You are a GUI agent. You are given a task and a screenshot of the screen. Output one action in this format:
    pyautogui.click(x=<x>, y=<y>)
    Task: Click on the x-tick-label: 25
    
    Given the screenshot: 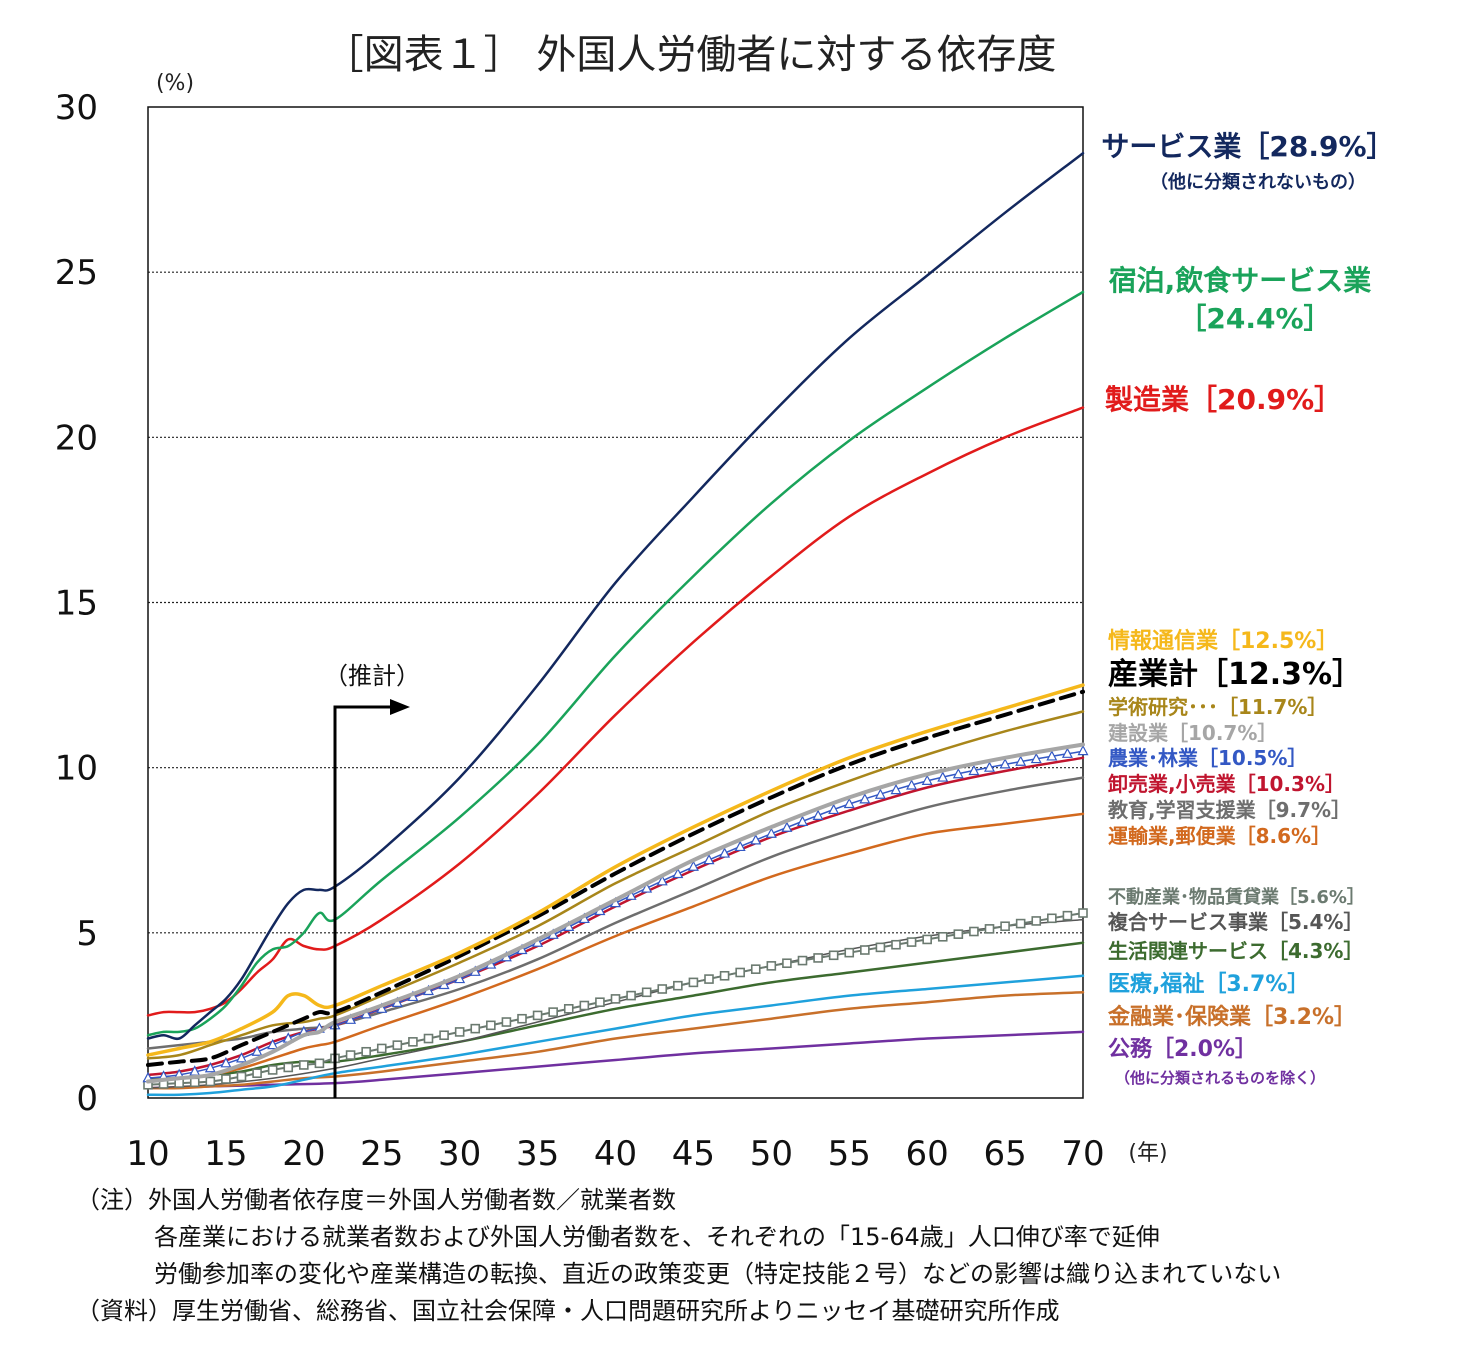 What is the action you would take?
    pyautogui.click(x=381, y=1154)
    